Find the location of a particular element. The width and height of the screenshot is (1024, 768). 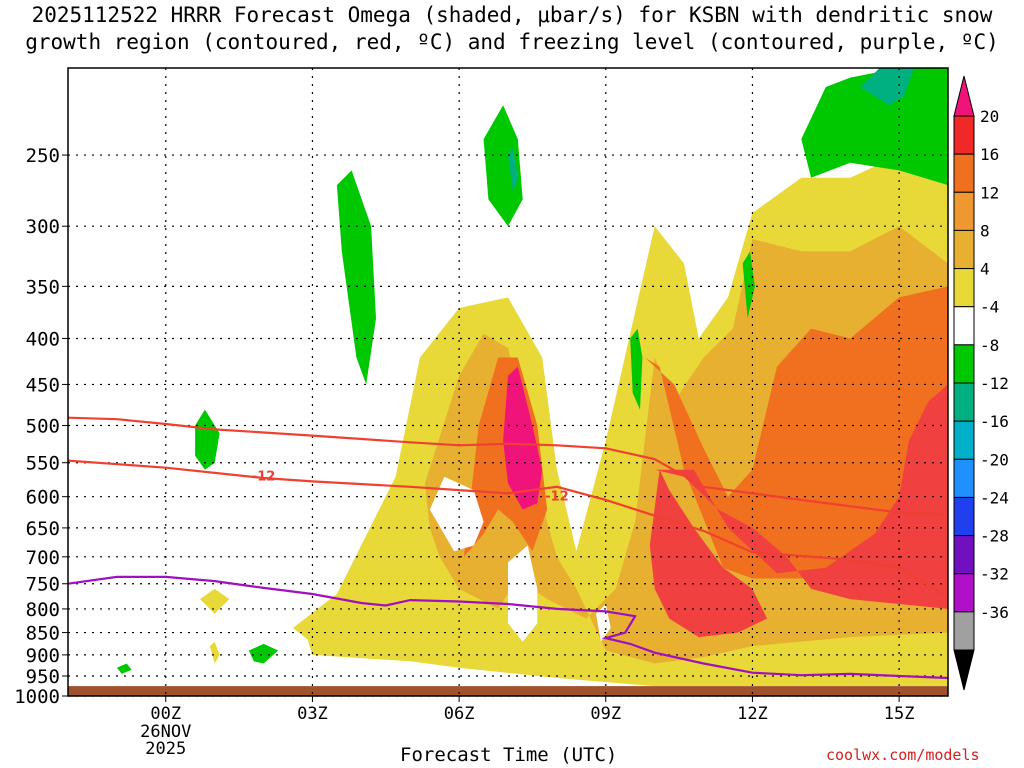

y-tick-label: 450 is located at coordinates (43, 385).